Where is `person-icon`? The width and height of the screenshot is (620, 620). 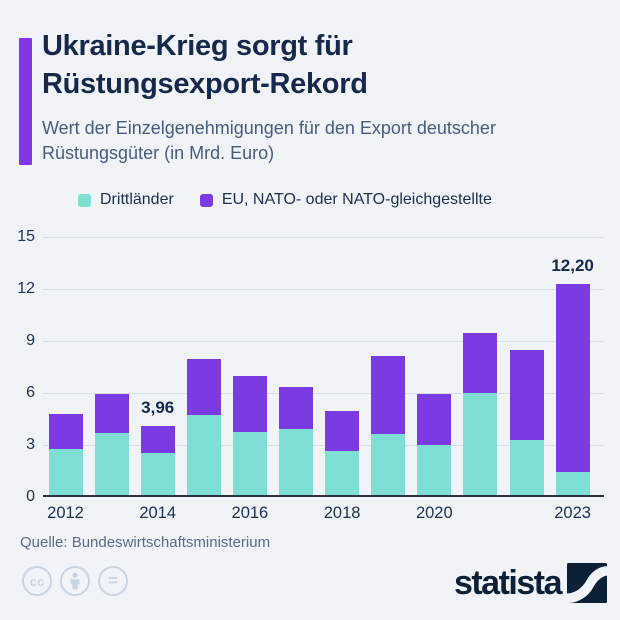
person-icon is located at coordinates (75, 581).